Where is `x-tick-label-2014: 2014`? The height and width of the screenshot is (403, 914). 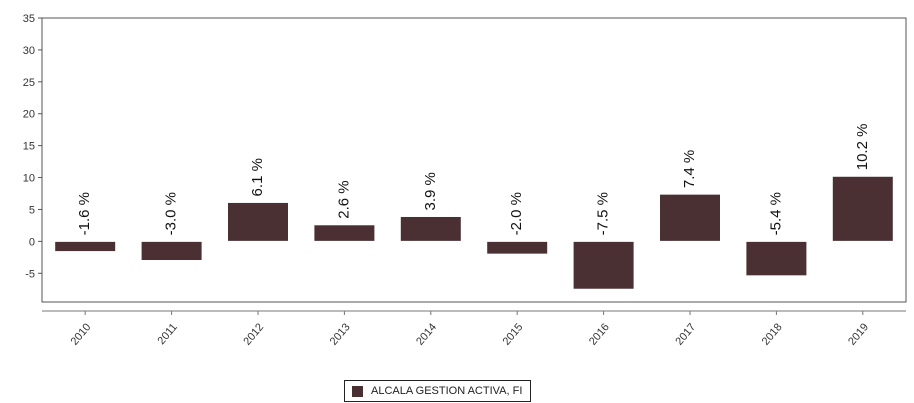 x-tick-label-2014: 2014 is located at coordinates (426, 334).